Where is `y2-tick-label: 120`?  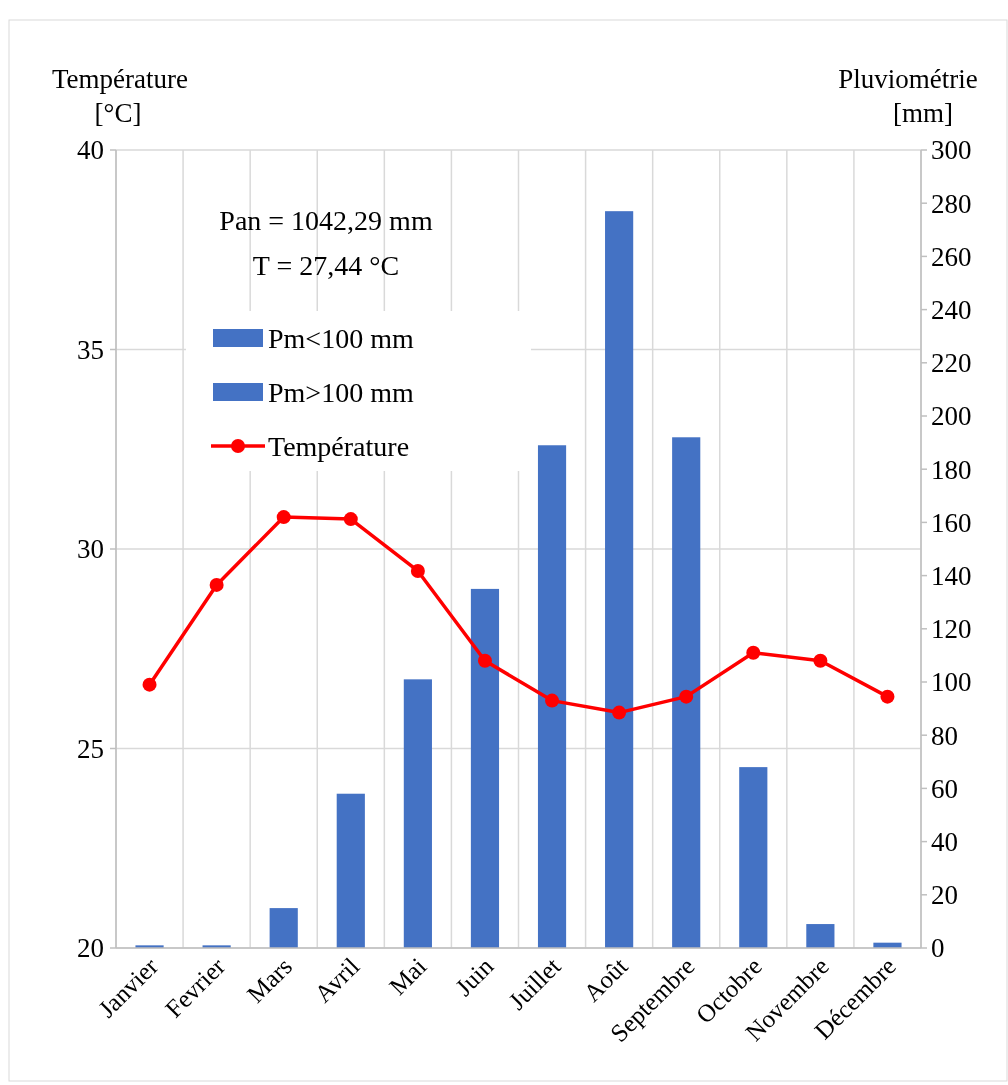
y2-tick-label: 120 is located at coordinates (951, 629).